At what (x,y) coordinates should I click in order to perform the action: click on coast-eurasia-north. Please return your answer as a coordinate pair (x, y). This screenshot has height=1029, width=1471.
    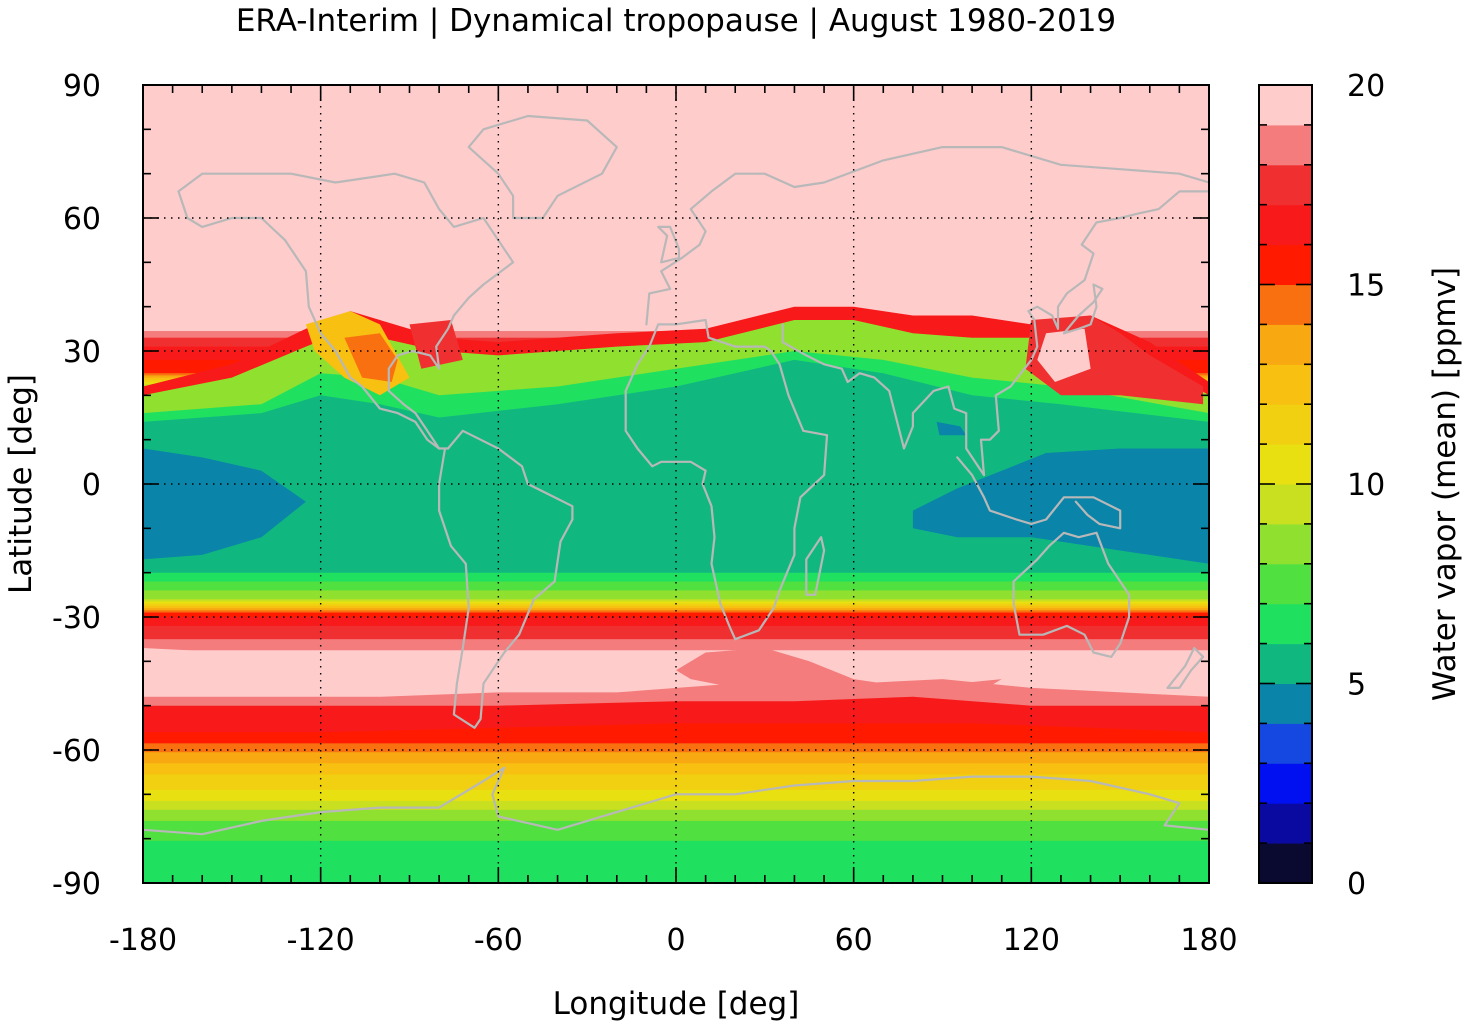
    Looking at the image, I should click on (927, 236).